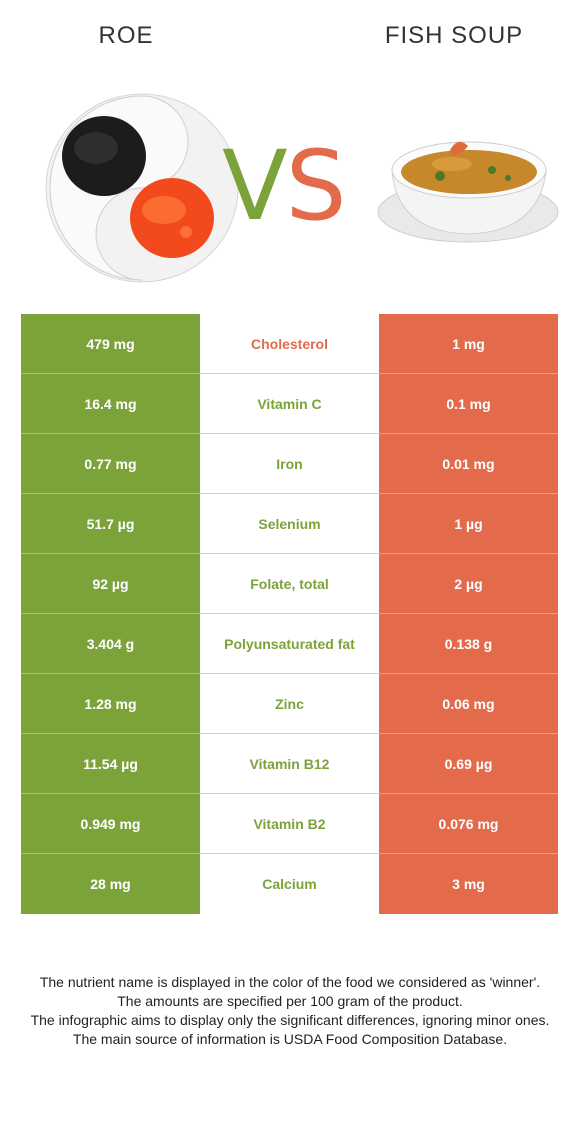 The image size is (580, 1144). What do you see at coordinates (468, 584) in the screenshot?
I see `right-value: 2 µg` at bounding box center [468, 584].